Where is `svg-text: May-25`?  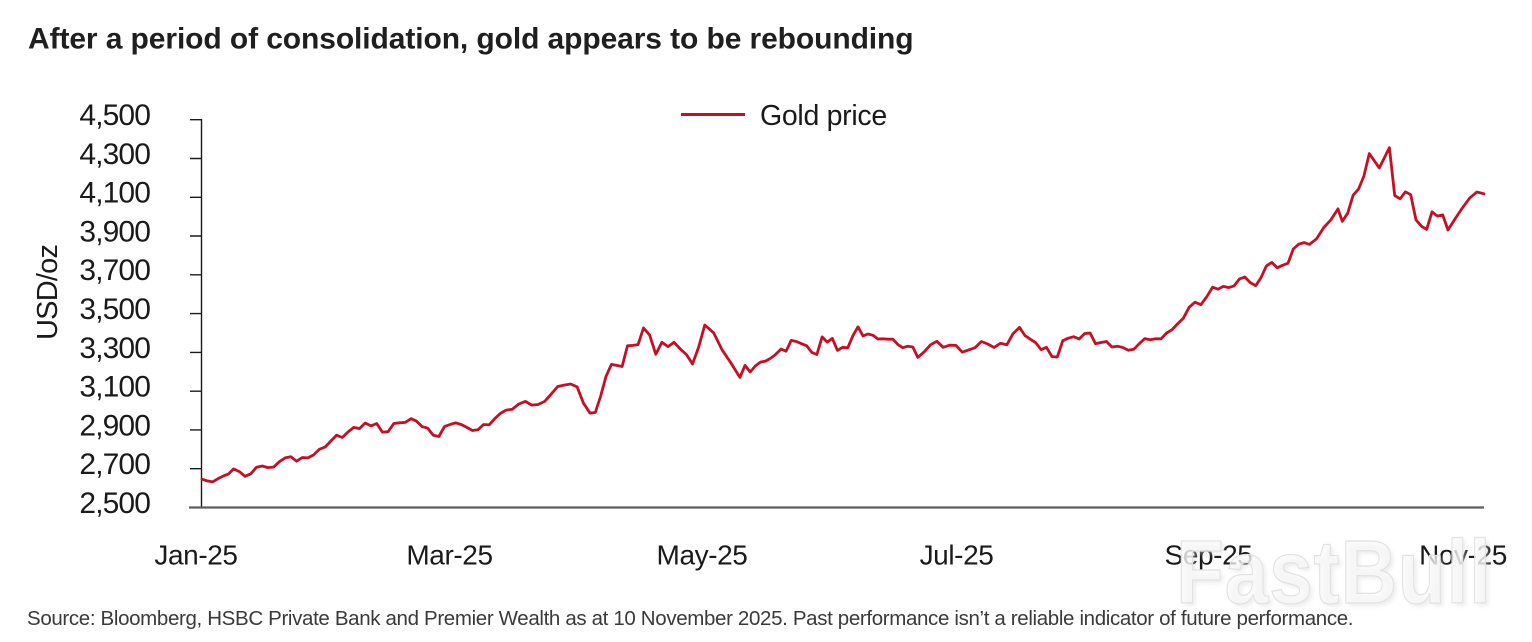
svg-text: May-25 is located at coordinates (702, 555).